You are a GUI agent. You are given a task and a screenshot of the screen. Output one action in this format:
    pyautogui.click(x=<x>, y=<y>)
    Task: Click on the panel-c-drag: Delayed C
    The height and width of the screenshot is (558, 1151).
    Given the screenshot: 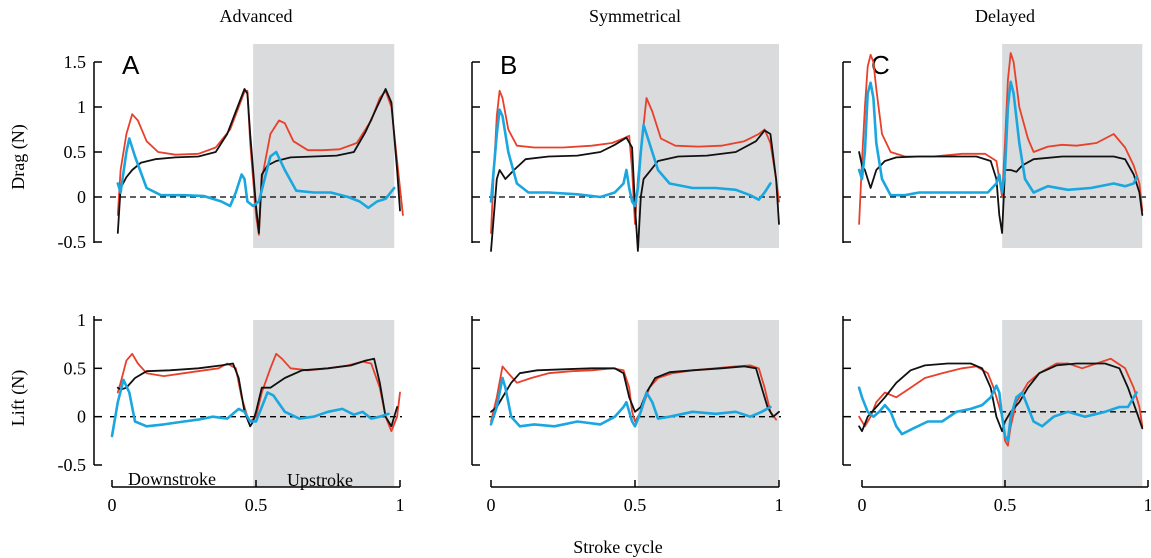 What is the action you would take?
    pyautogui.click(x=996, y=127)
    